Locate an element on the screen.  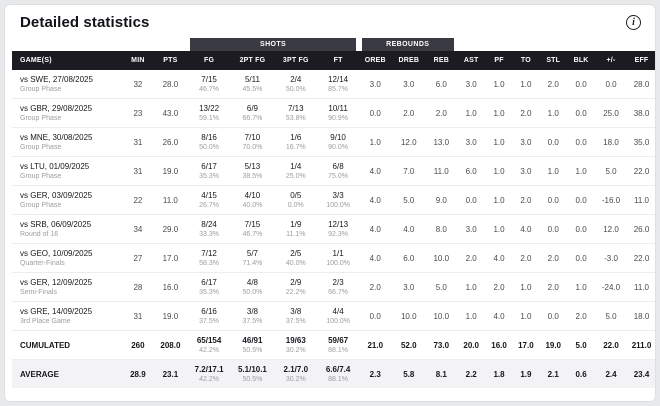
game-phase: 3rd Place Game is located at coordinates (45, 321).